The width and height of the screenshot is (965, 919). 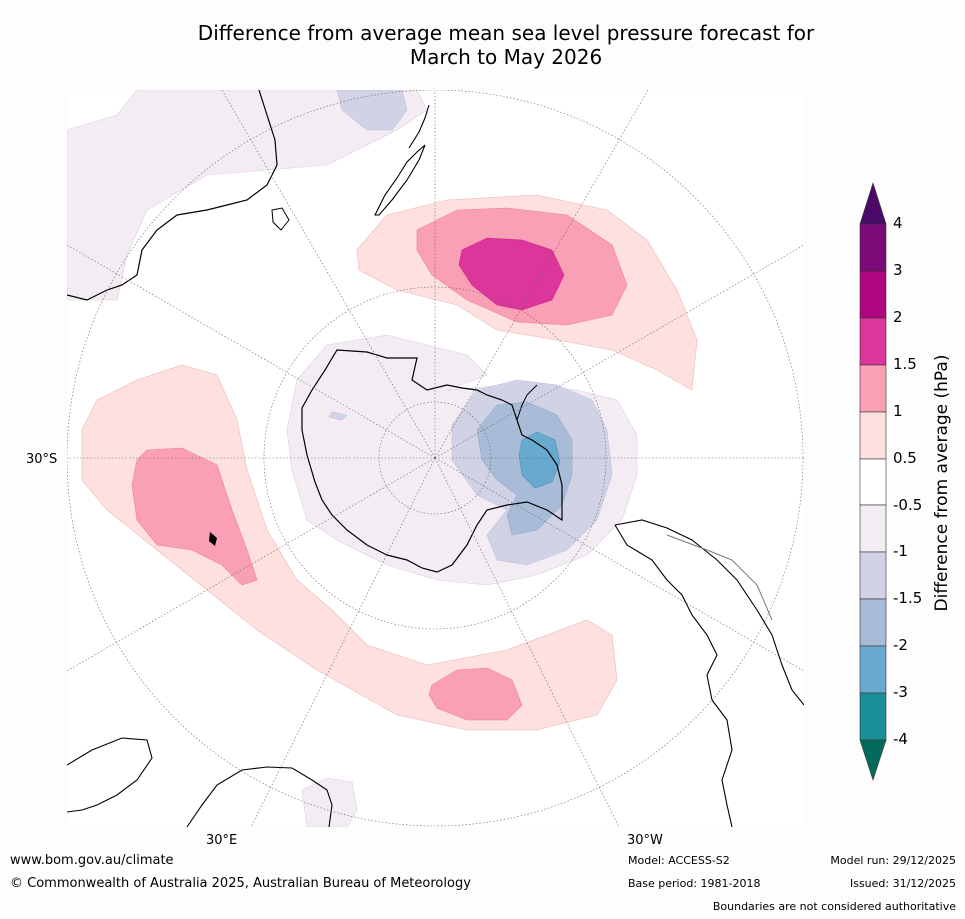 What do you see at coordinates (402, 160) in the screenshot?
I see `new-zealand-coastline` at bounding box center [402, 160].